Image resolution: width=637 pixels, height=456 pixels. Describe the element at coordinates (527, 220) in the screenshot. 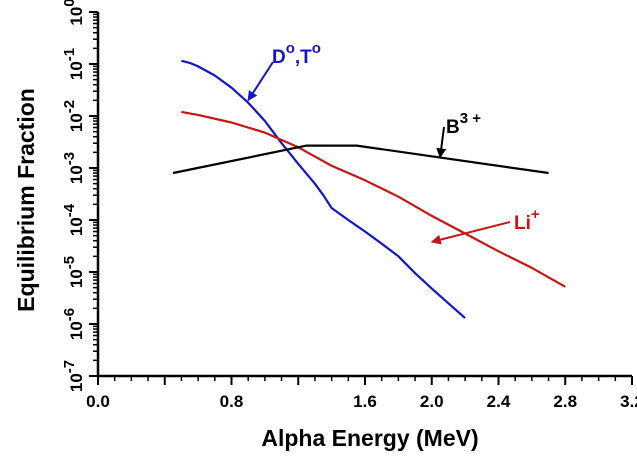

I see `annotation-lithium: Li+` at that location.